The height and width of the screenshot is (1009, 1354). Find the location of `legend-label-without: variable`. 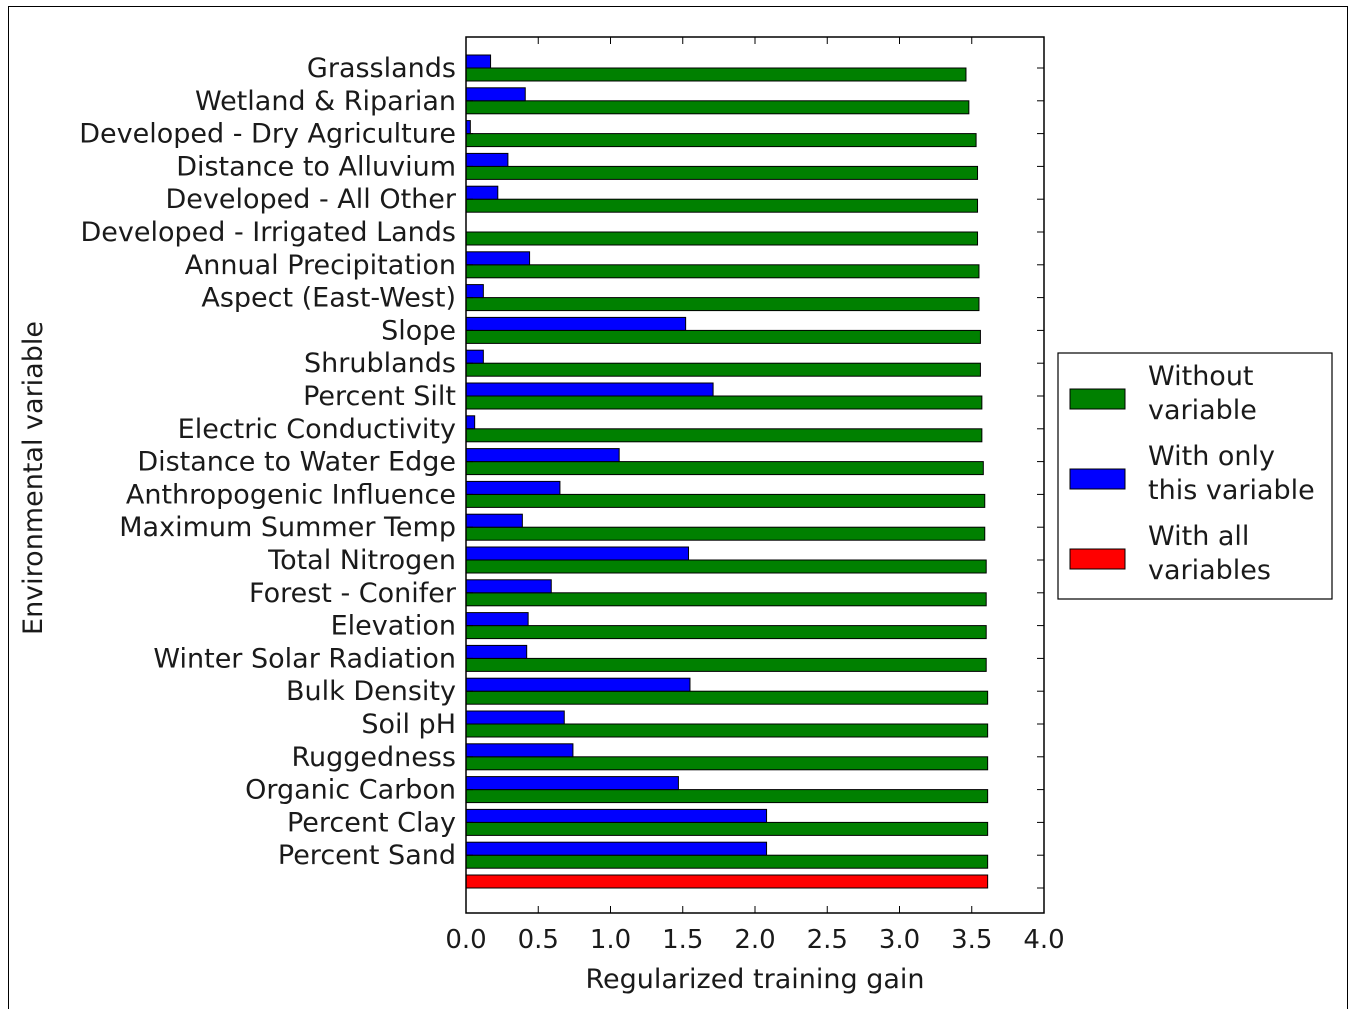

legend-label-without: variable is located at coordinates (1202, 410).